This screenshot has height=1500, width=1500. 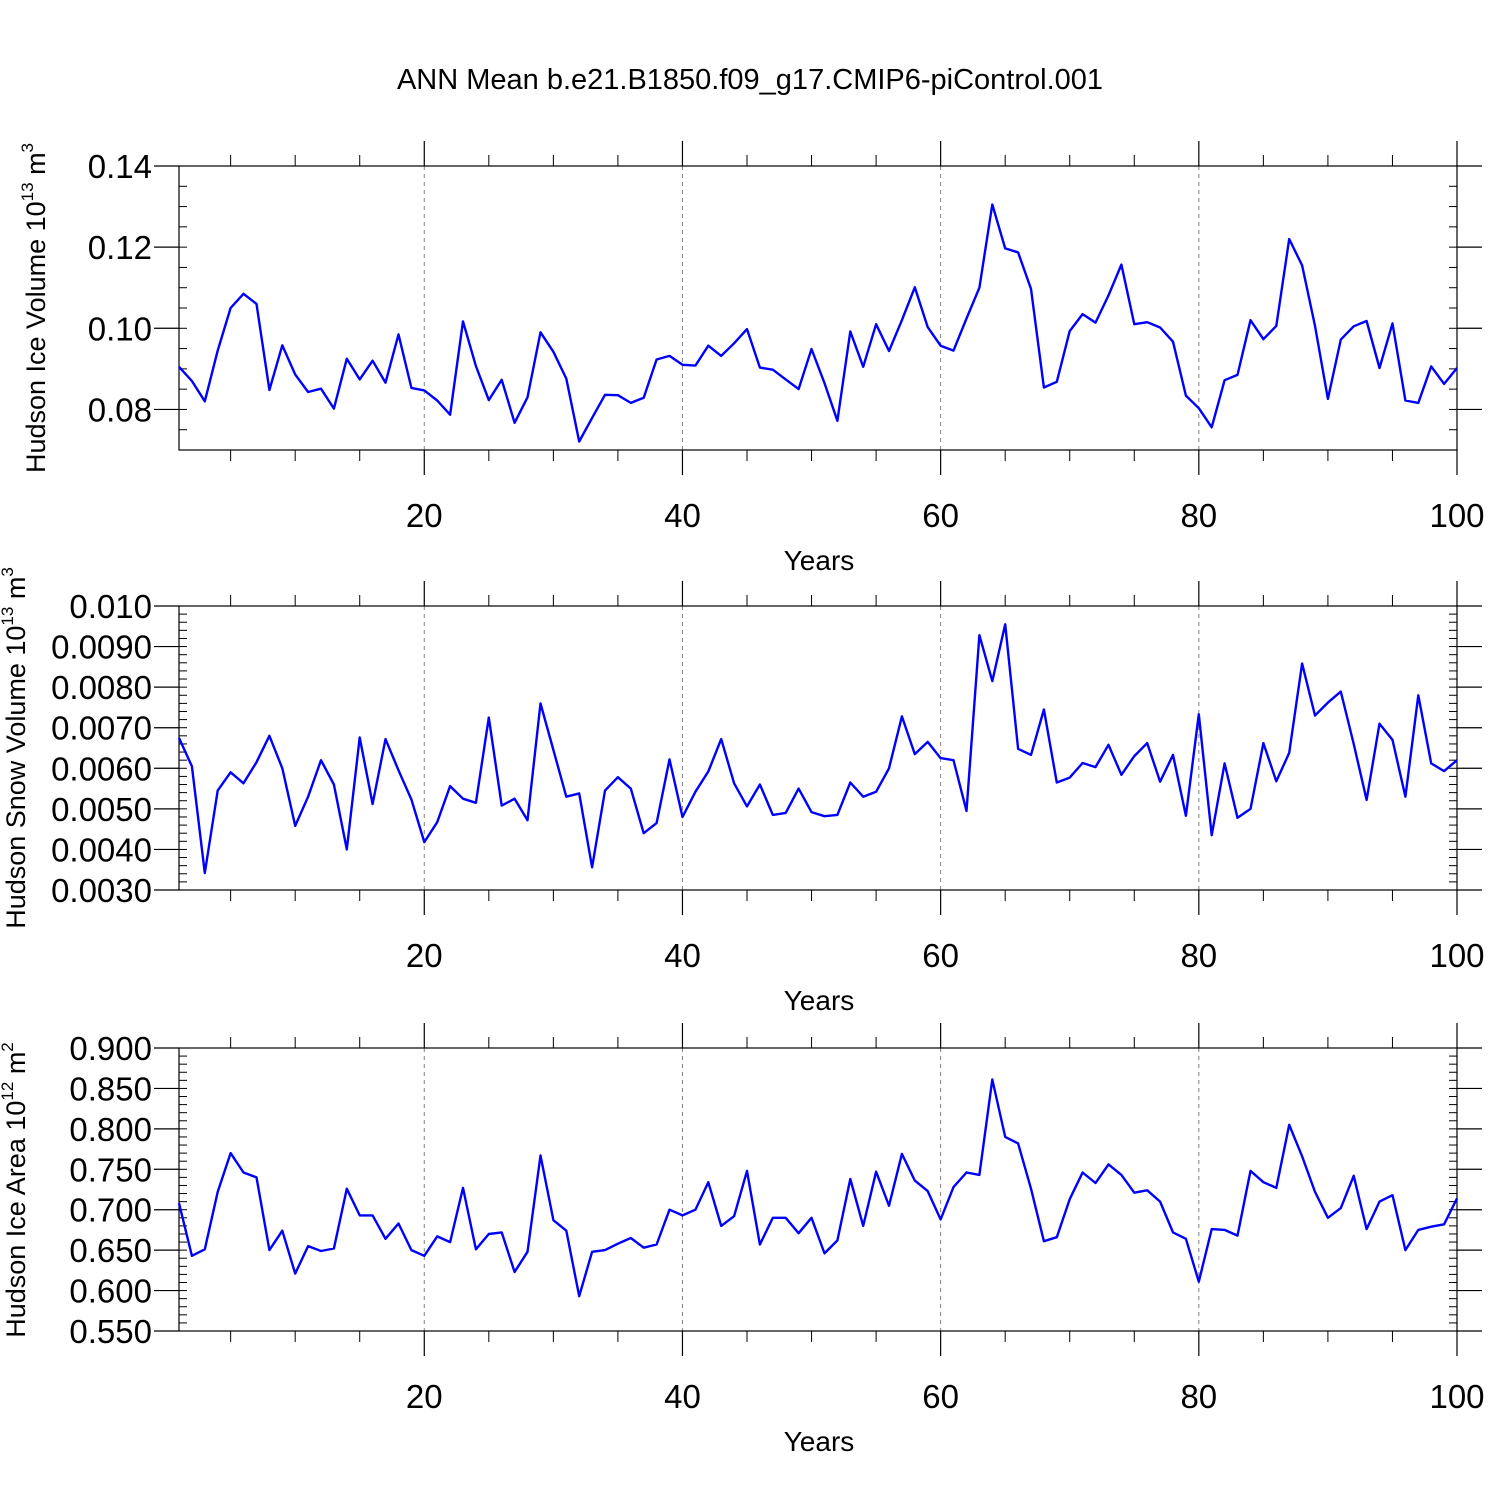 I want to click on y-tick-label: 0.010, so click(x=110, y=606).